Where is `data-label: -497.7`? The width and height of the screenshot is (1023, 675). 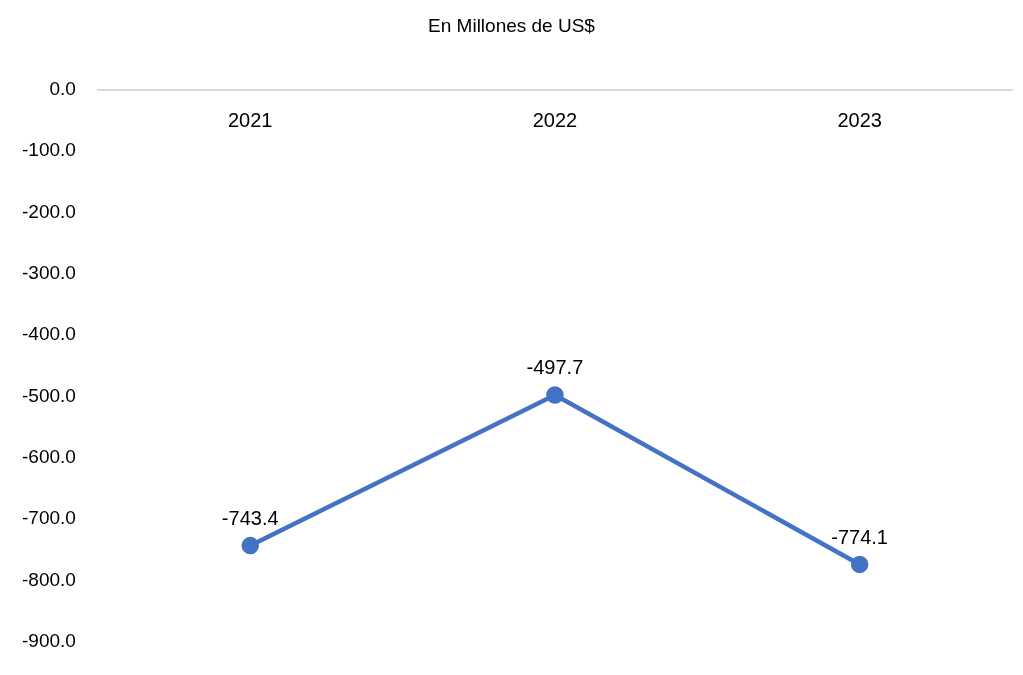
data-label: -497.7 is located at coordinates (555, 367).